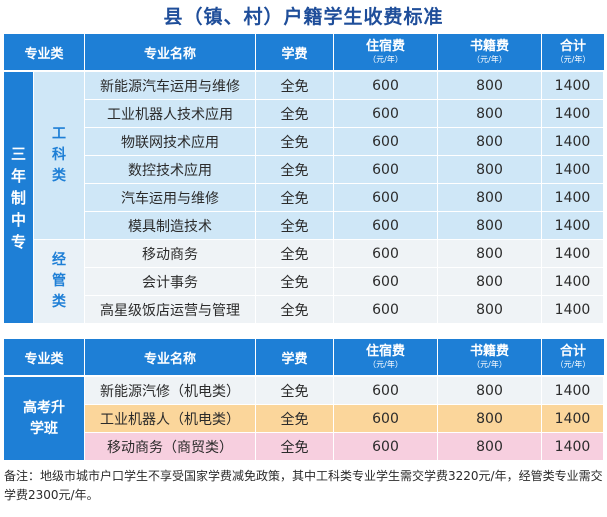 This screenshot has width=607, height=517. I want to click on category-gaokao: 高考升学班, so click(44, 419).